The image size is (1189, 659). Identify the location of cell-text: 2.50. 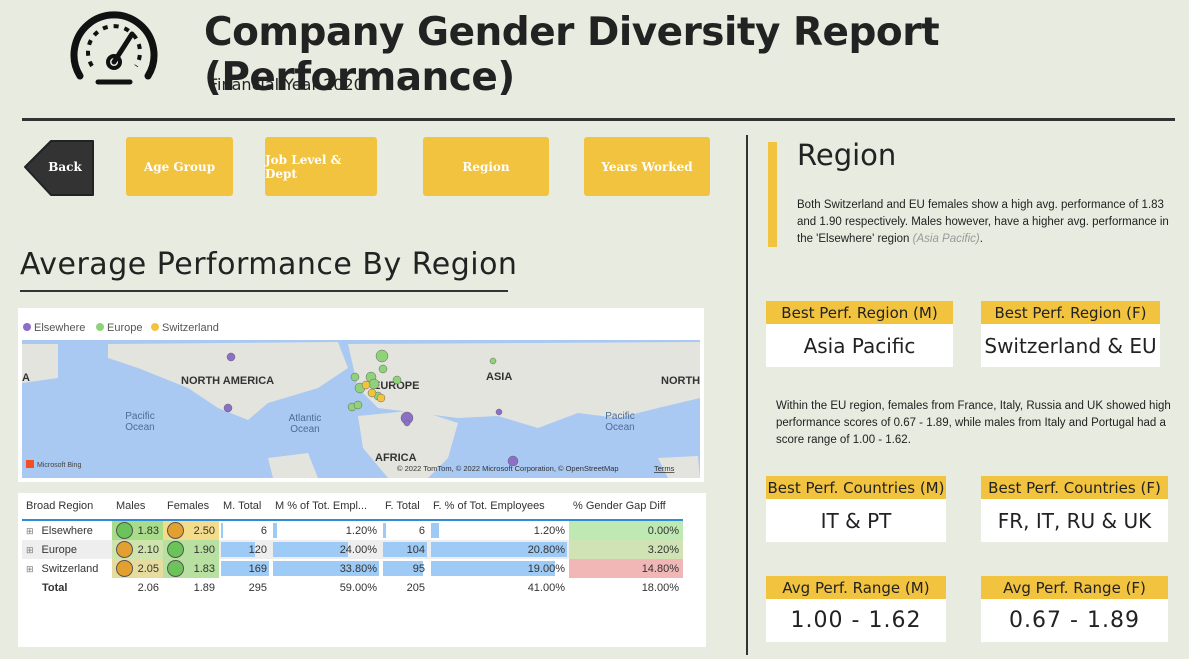
(204, 530).